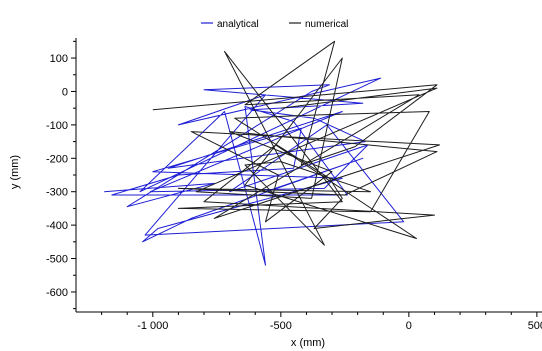 Image resolution: width=542 pixels, height=351 pixels. What do you see at coordinates (238, 24) in the screenshot?
I see `legend-label-analytical: analytical` at bounding box center [238, 24].